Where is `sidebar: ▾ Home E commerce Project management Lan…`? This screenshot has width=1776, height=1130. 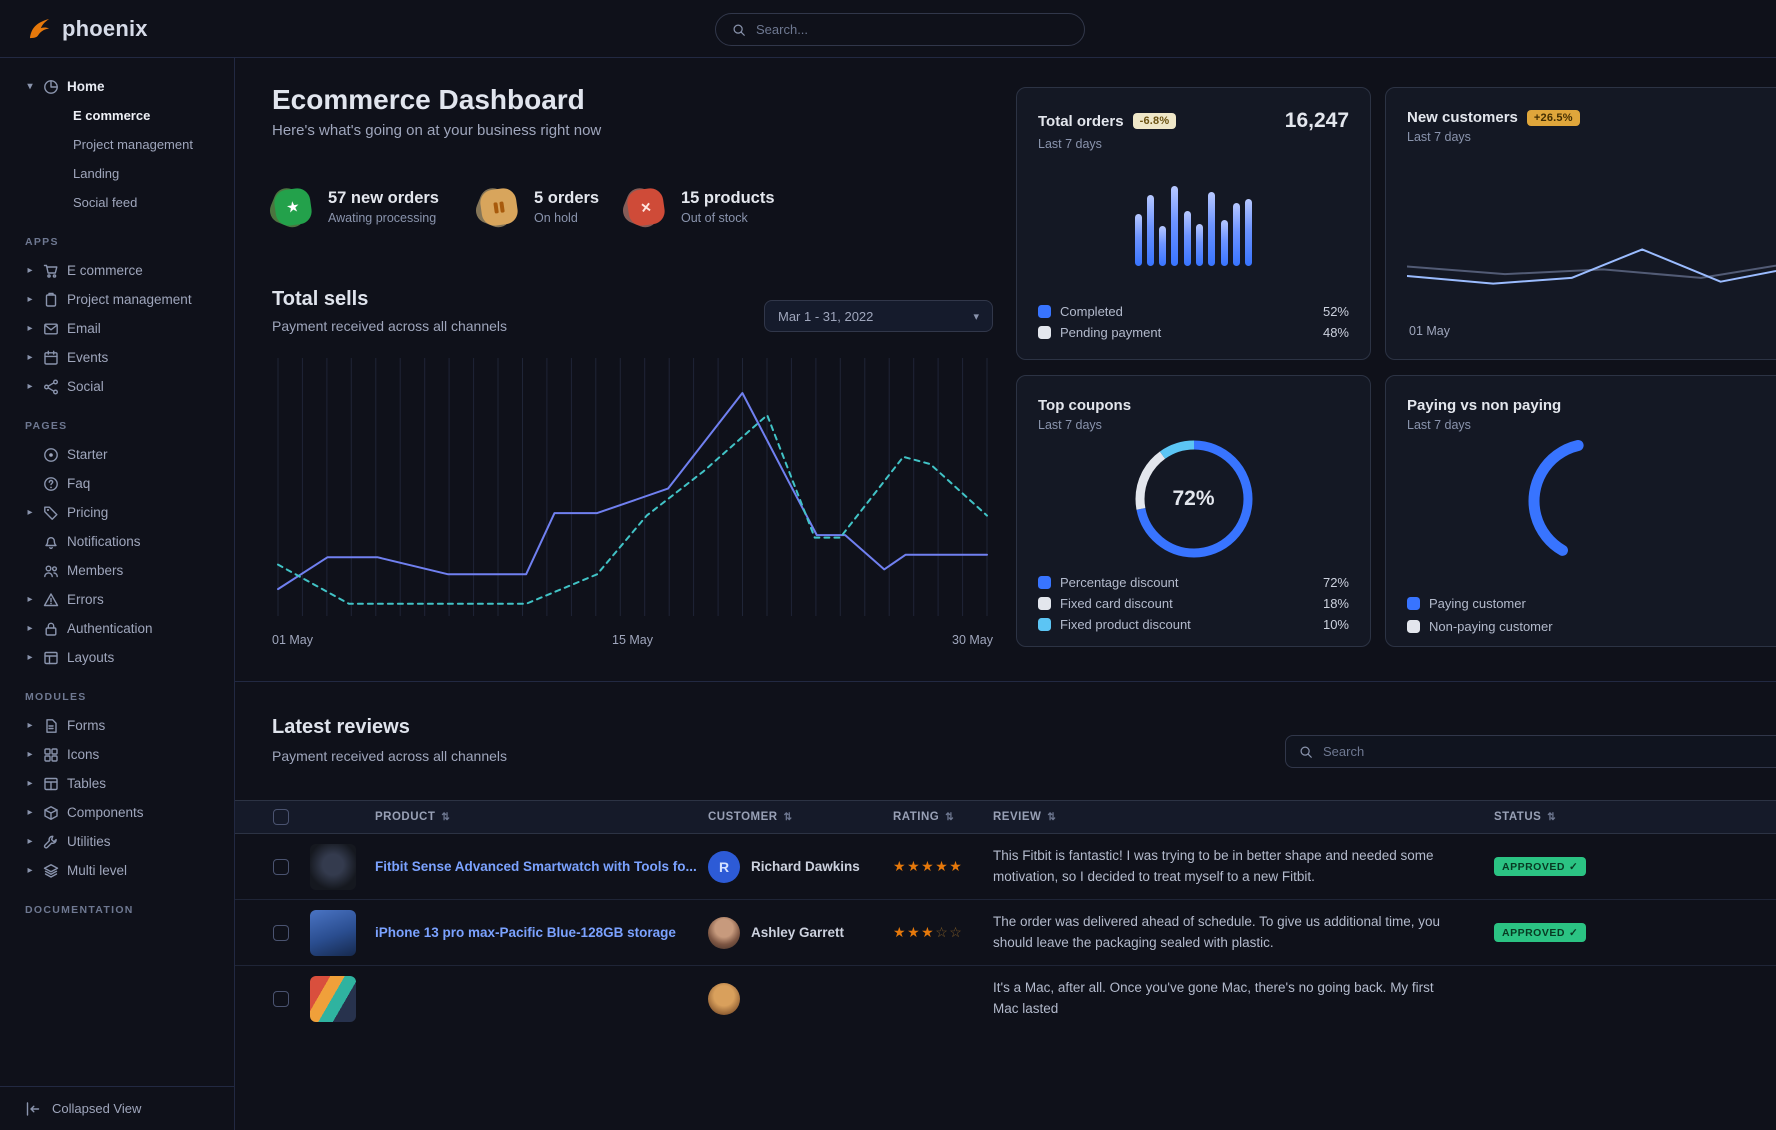
sidebar: ▾ Home E commerce Project management Lan… is located at coordinates (117, 594).